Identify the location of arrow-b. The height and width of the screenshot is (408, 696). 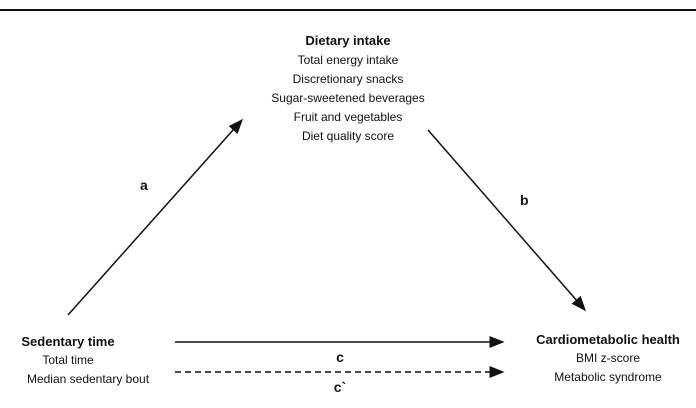
(506, 220).